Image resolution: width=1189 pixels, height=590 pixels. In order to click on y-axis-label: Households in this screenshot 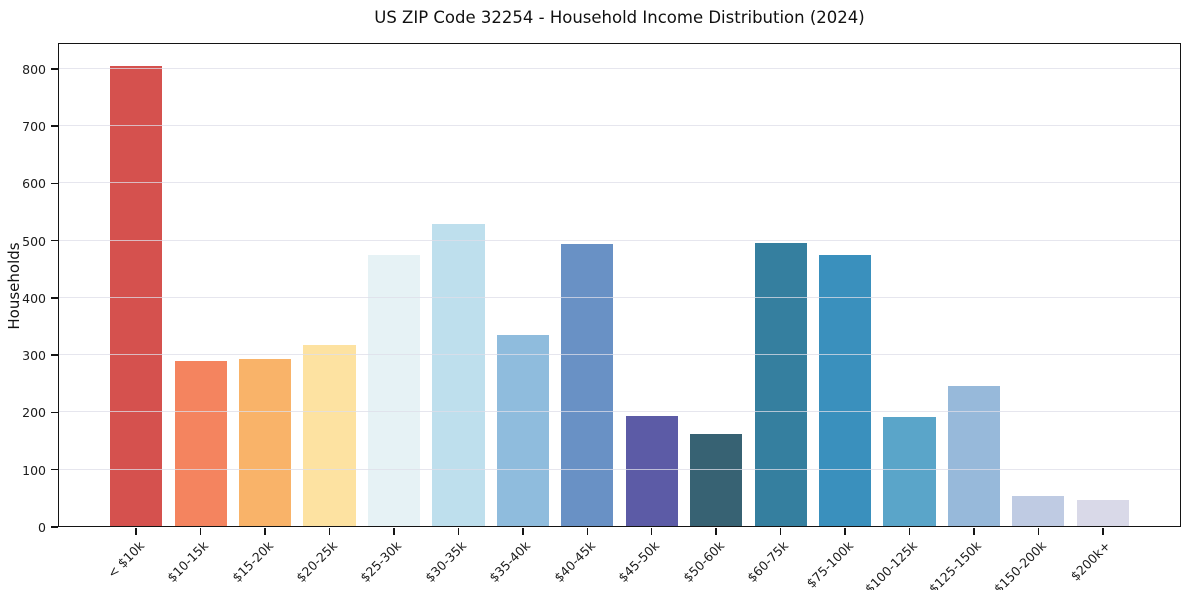, I will do `click(14, 286)`.